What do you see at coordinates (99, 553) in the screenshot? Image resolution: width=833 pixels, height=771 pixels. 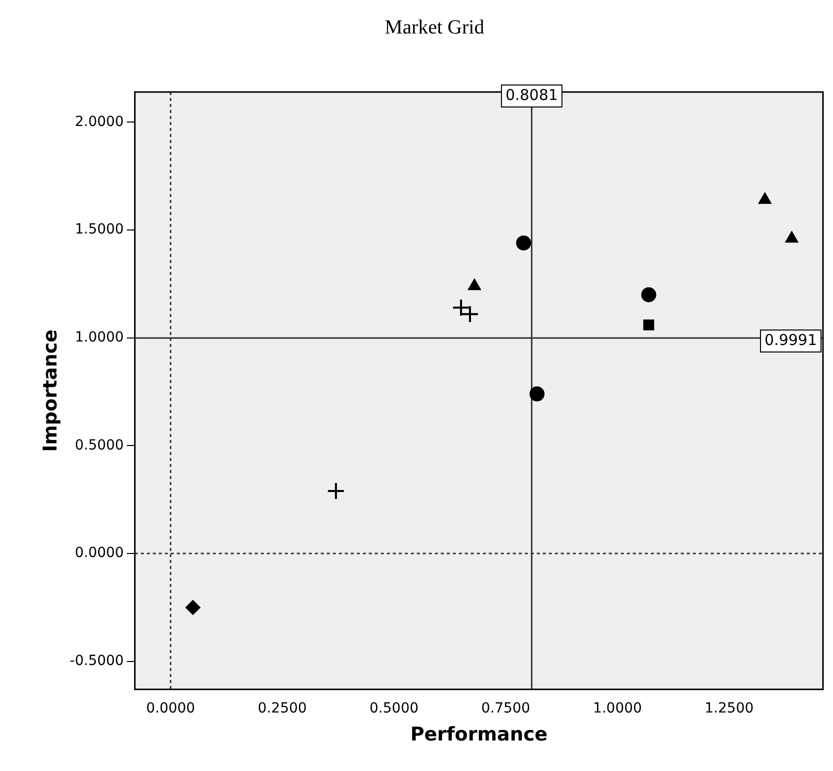 I see `y-tick-label: 0.0000` at bounding box center [99, 553].